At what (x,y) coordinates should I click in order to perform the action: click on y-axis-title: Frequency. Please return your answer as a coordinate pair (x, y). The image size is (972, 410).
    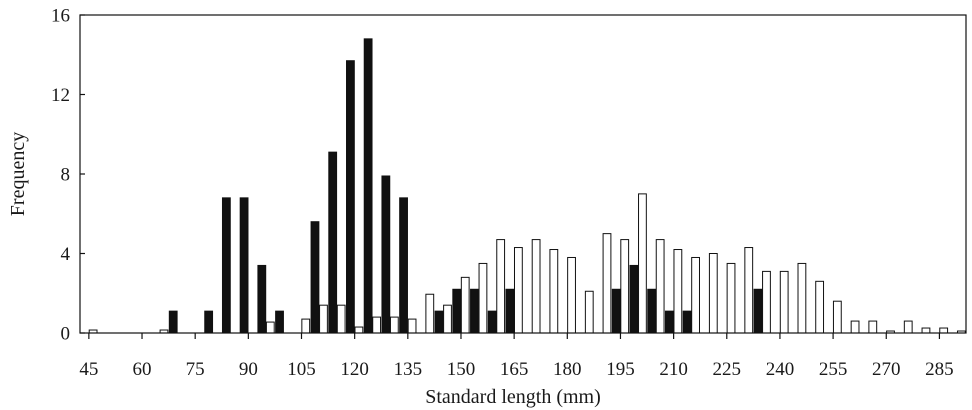
    Looking at the image, I should click on (18, 174).